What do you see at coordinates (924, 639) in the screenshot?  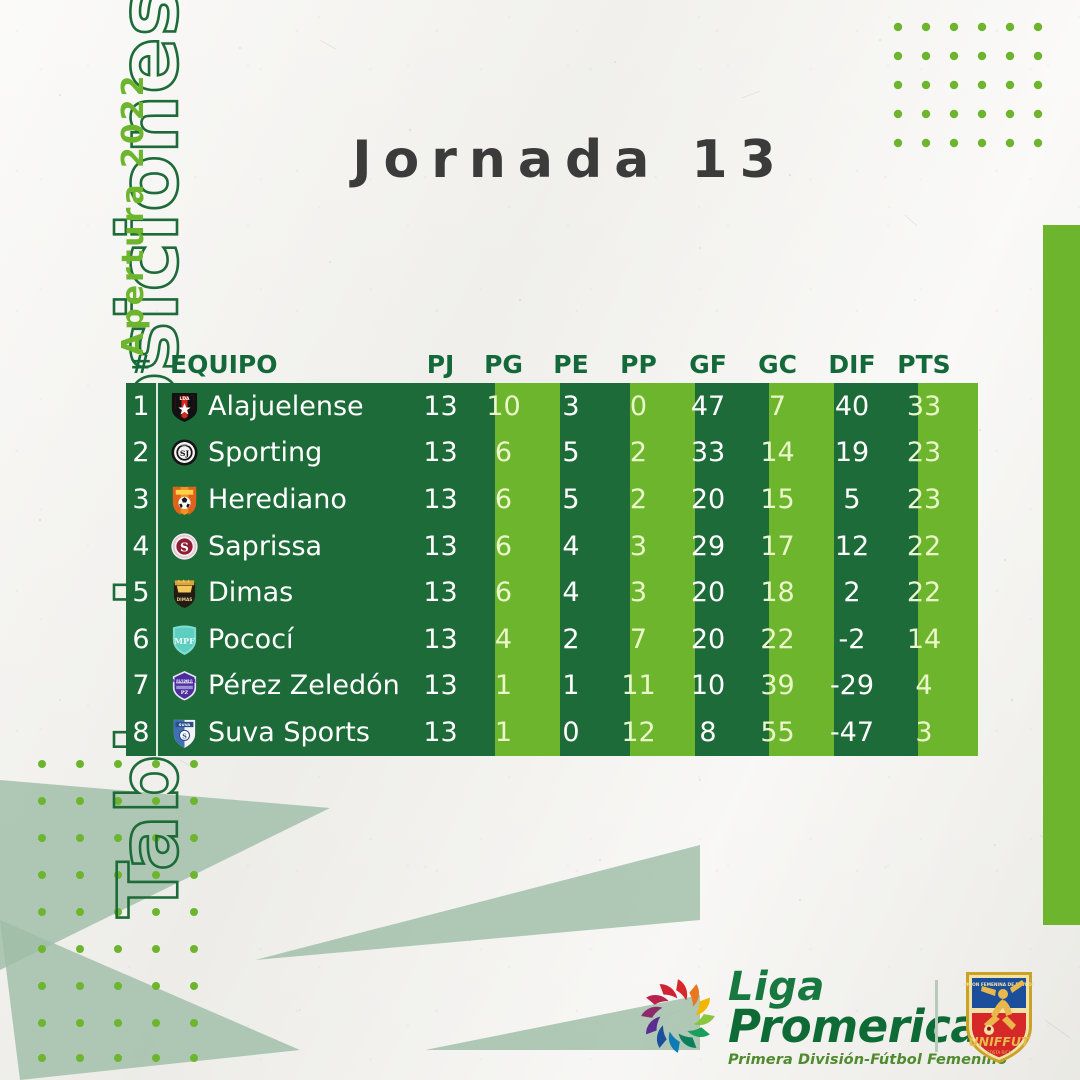 I see `row-pts: 14` at bounding box center [924, 639].